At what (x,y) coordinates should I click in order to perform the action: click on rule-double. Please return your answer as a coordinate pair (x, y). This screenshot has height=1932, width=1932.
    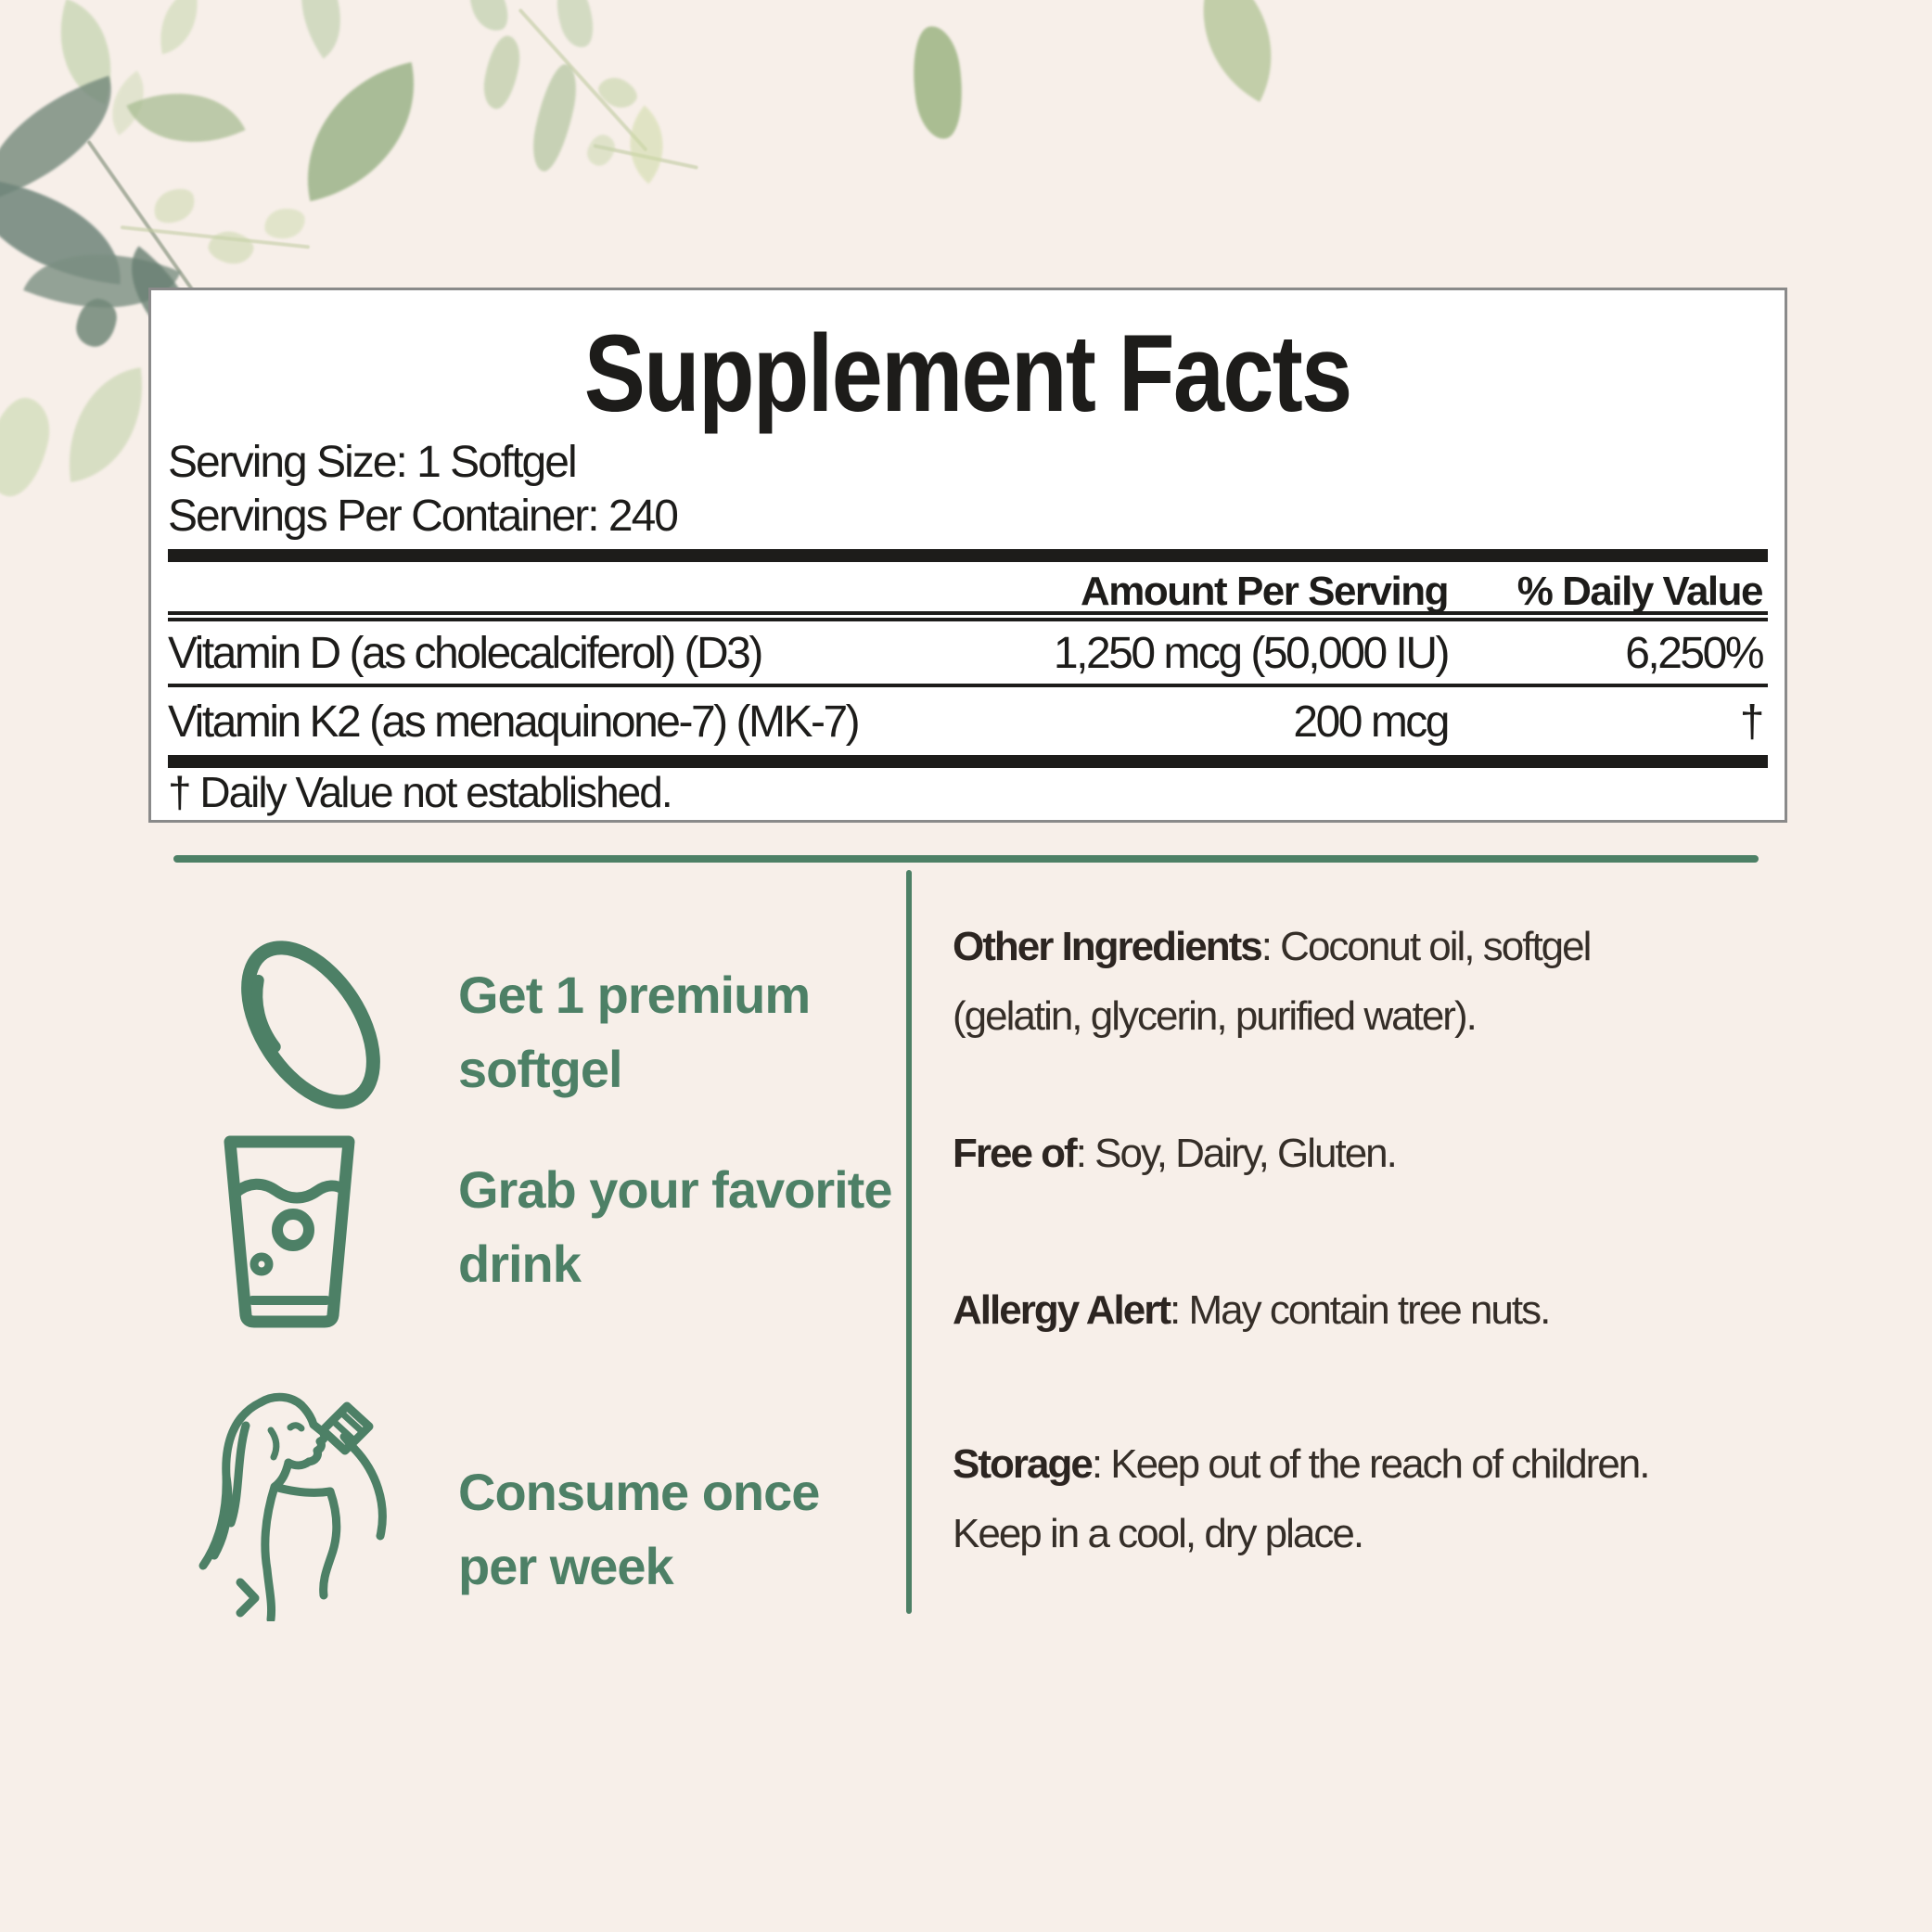
    Looking at the image, I should click on (968, 616).